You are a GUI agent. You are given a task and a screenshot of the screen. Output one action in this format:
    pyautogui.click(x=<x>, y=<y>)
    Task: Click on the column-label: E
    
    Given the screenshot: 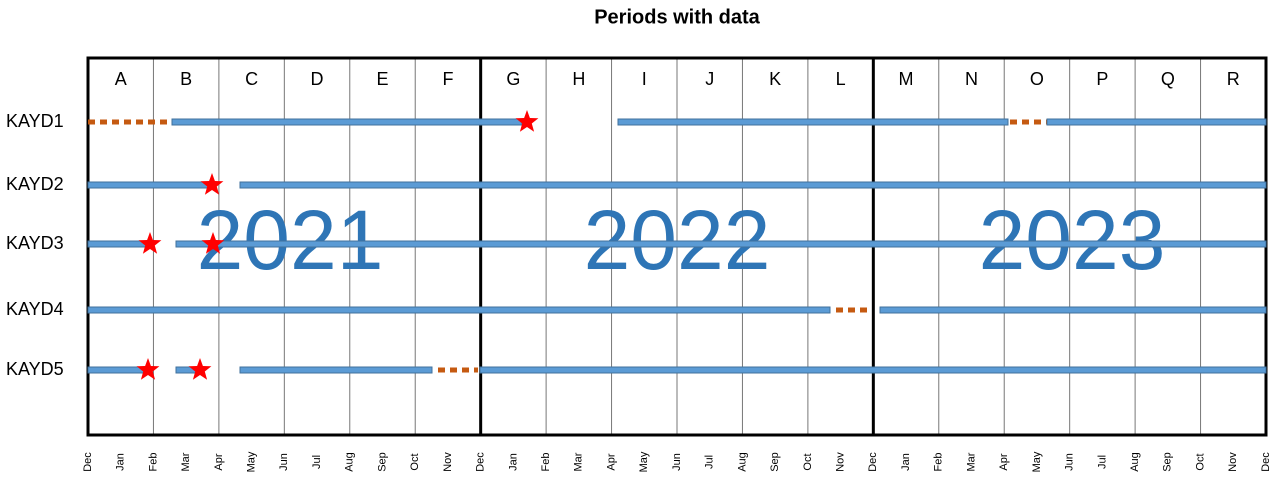 What is the action you would take?
    pyautogui.click(x=382, y=79)
    